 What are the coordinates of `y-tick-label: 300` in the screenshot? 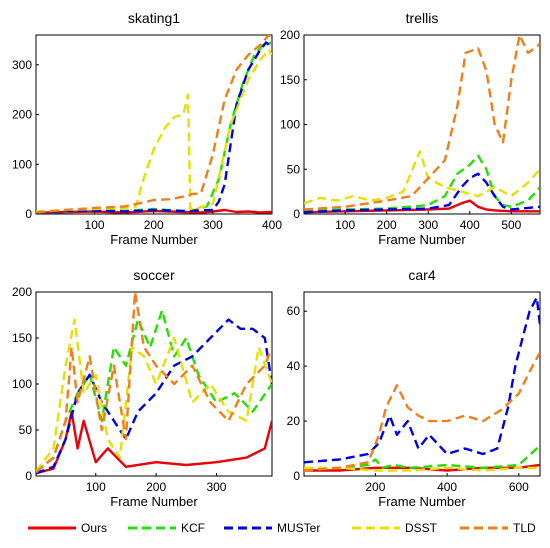 It's located at (22, 65).